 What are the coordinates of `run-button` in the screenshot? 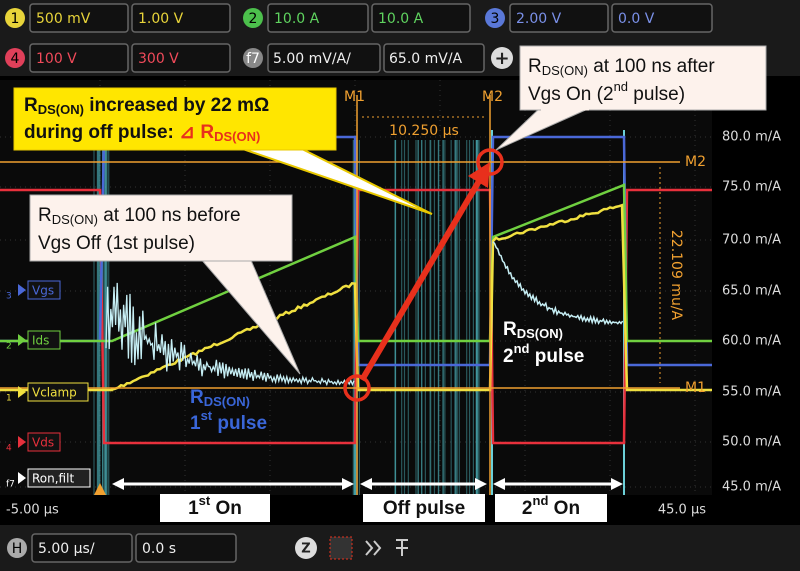 It's located at (373, 548).